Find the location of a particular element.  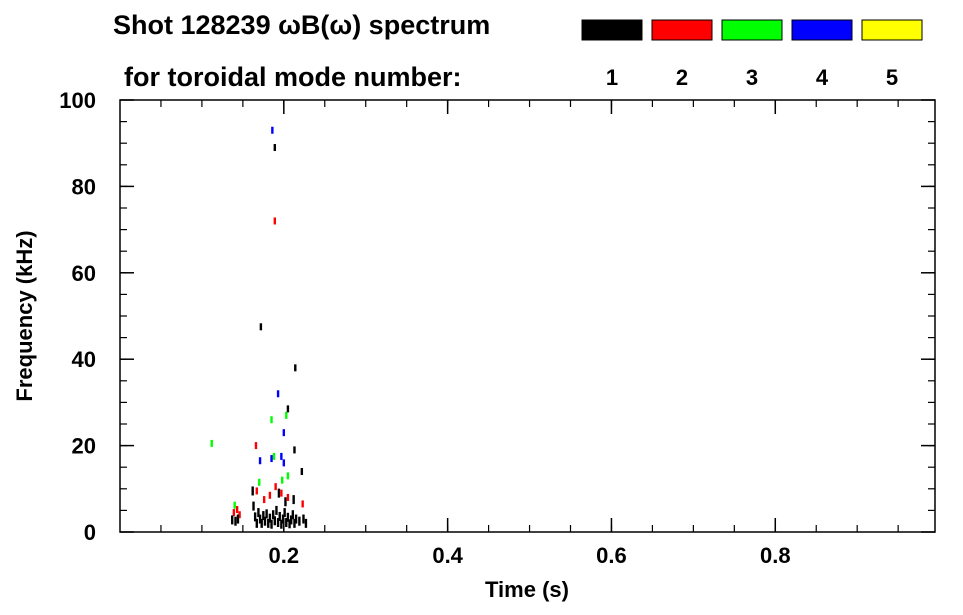

x-tick-label: 0.6 is located at coordinates (611, 555).